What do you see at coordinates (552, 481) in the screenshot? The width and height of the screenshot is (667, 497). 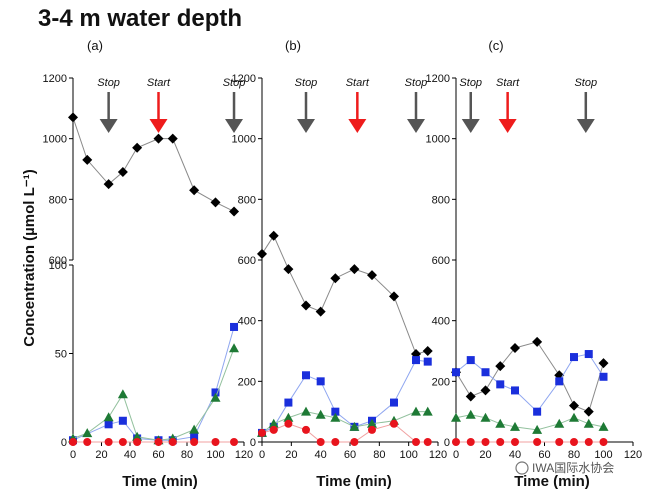 I see `x-axis-title-c: Time (min)` at bounding box center [552, 481].